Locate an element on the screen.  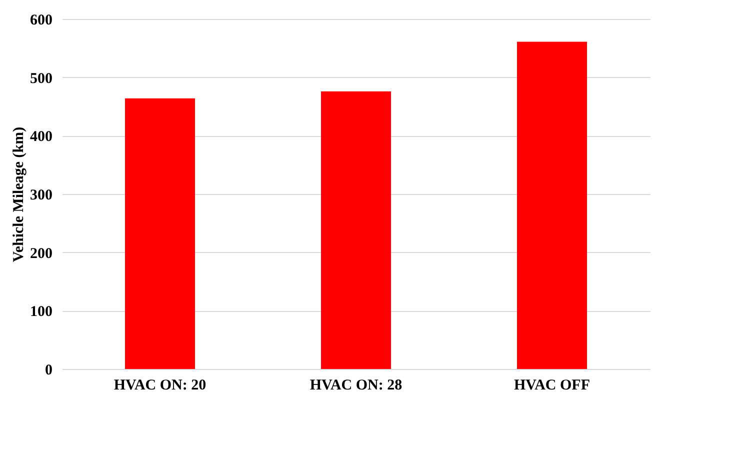
y-tick-label: 600 is located at coordinates (41, 20).